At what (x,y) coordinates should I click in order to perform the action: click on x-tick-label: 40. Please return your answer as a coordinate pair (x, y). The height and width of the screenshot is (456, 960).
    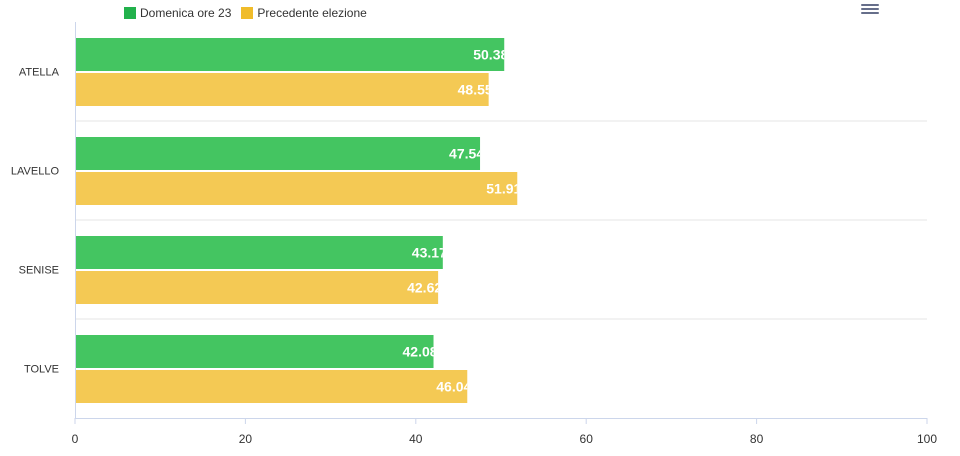
    Looking at the image, I should click on (416, 439).